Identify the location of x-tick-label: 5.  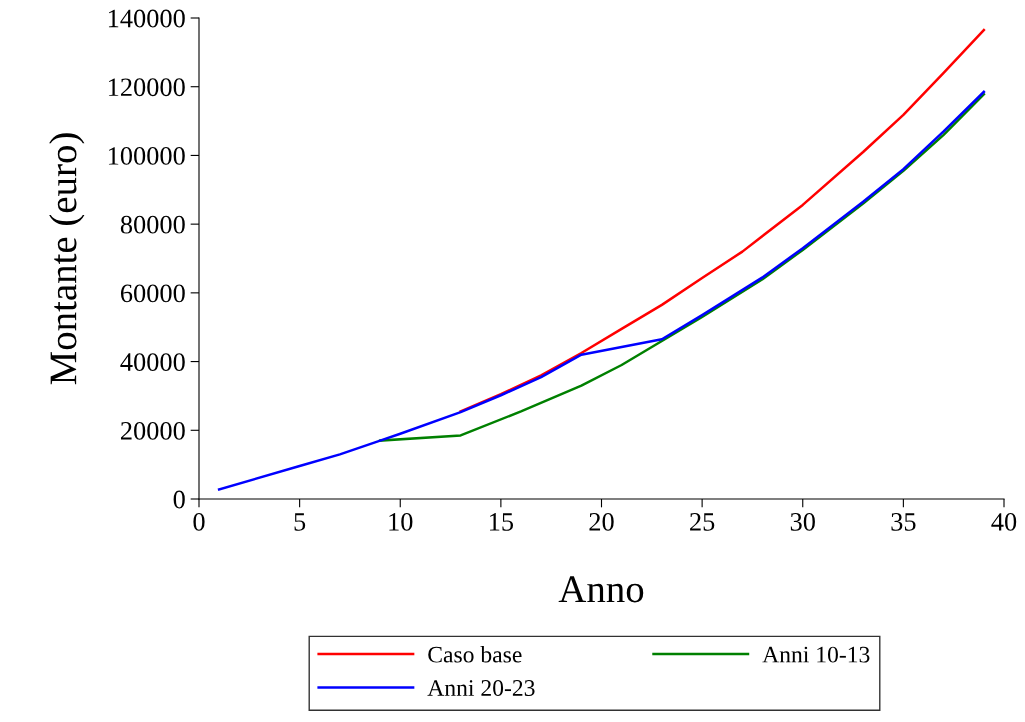
(300, 522).